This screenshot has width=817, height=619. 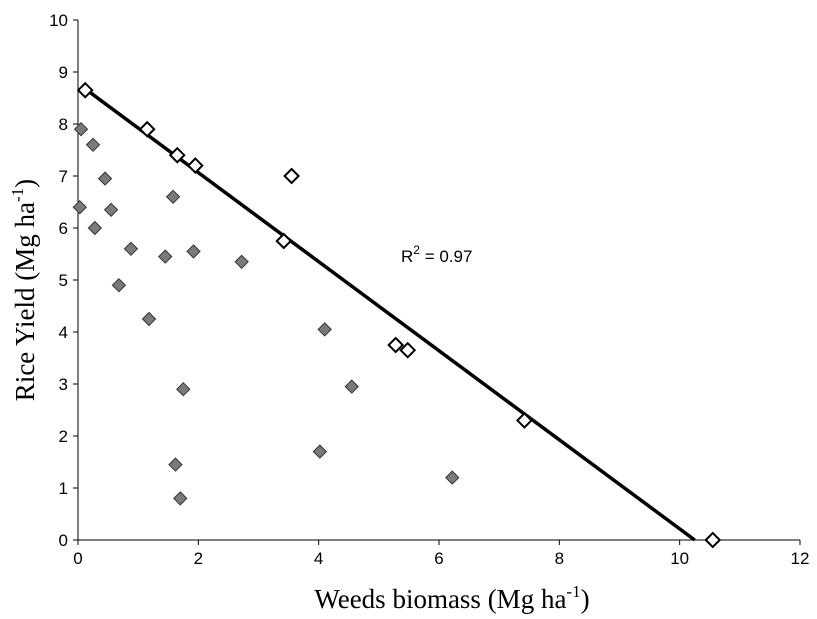 I want to click on r-squared-r: R, so click(x=407, y=256).